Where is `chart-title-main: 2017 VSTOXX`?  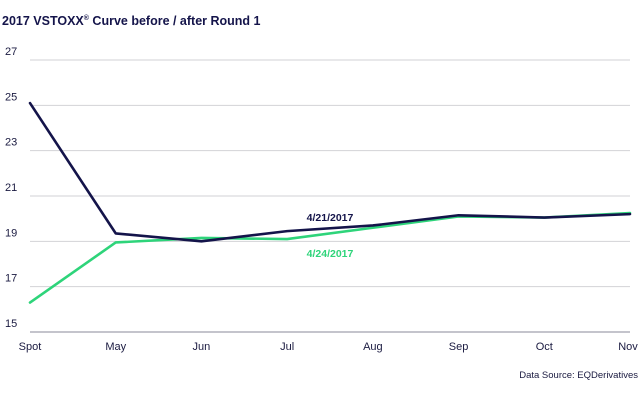
chart-title-main: 2017 VSTOXX is located at coordinates (43, 21).